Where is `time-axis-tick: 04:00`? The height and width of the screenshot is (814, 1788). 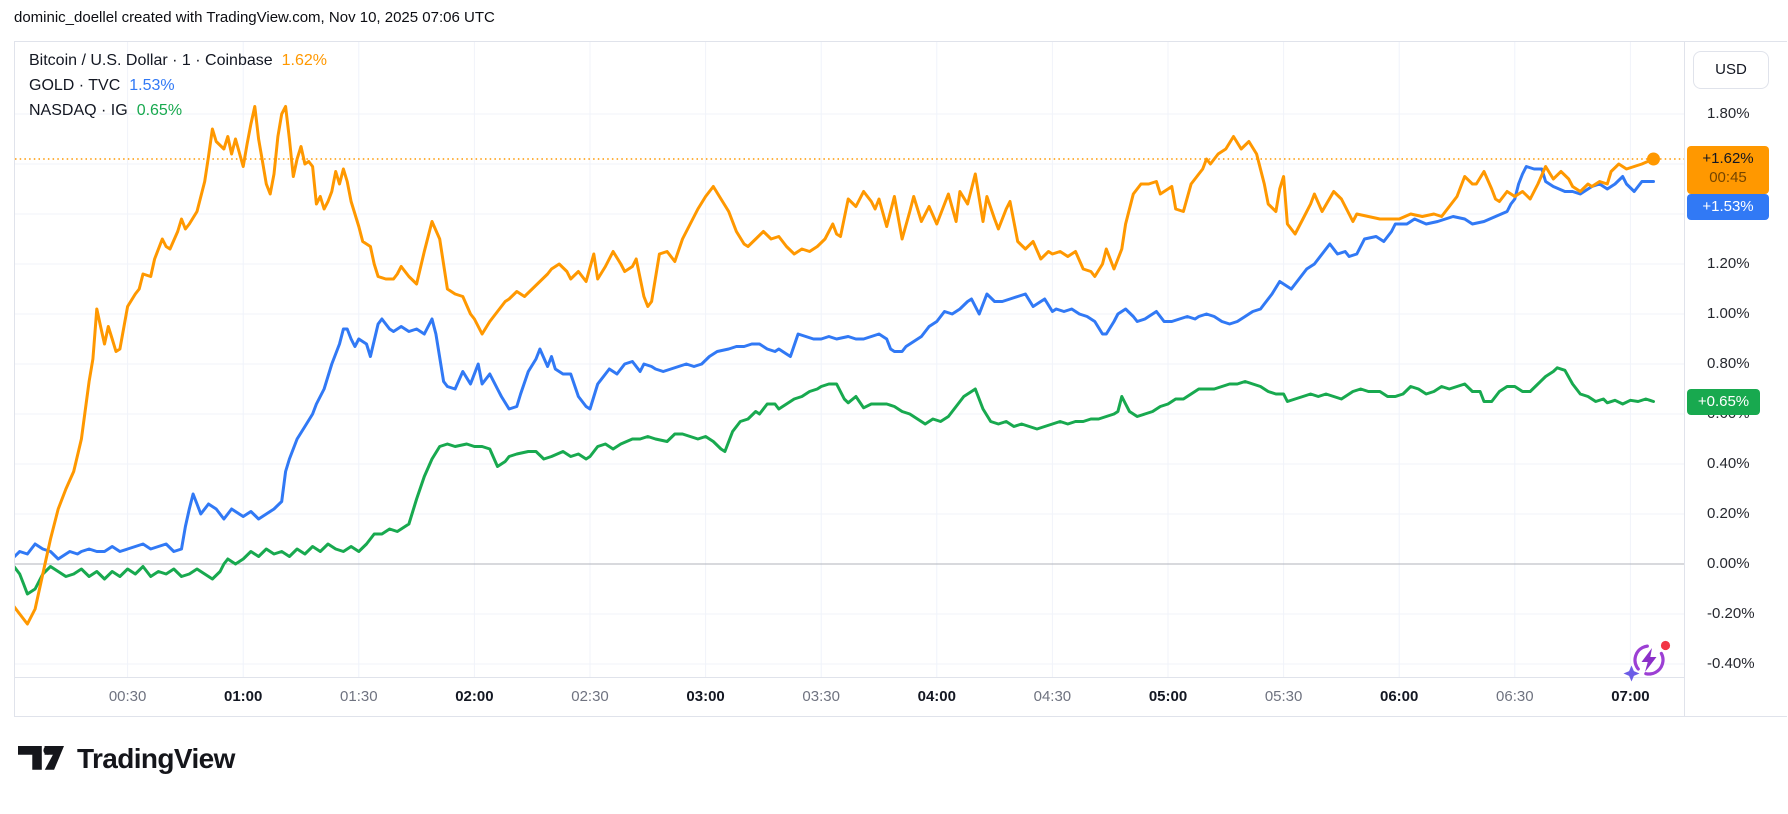
time-axis-tick: 04:00 is located at coordinates (936, 696).